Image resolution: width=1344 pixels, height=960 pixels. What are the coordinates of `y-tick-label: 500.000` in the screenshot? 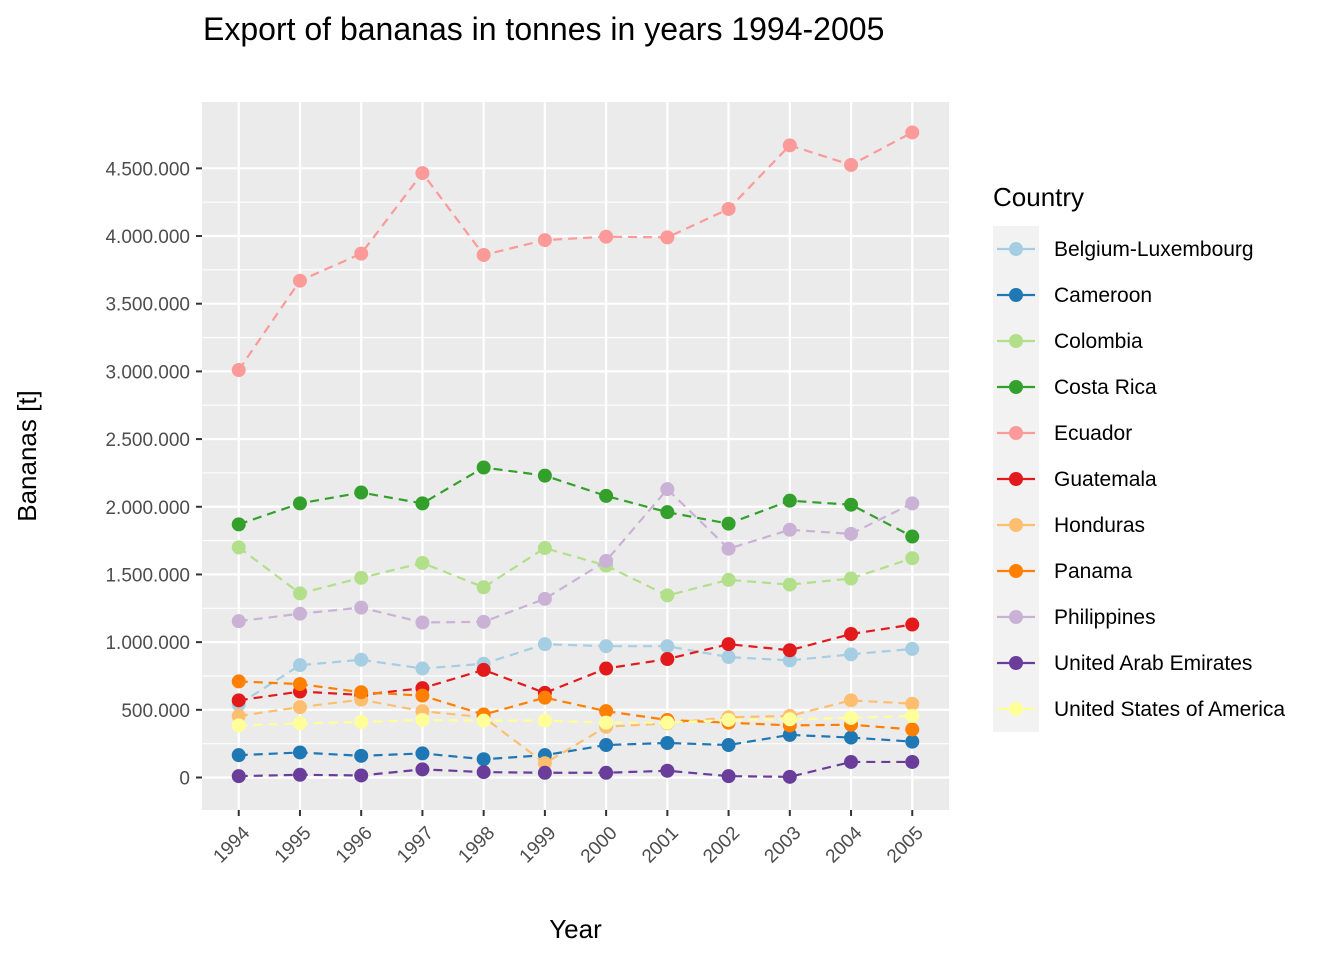 It's located at (155, 711).